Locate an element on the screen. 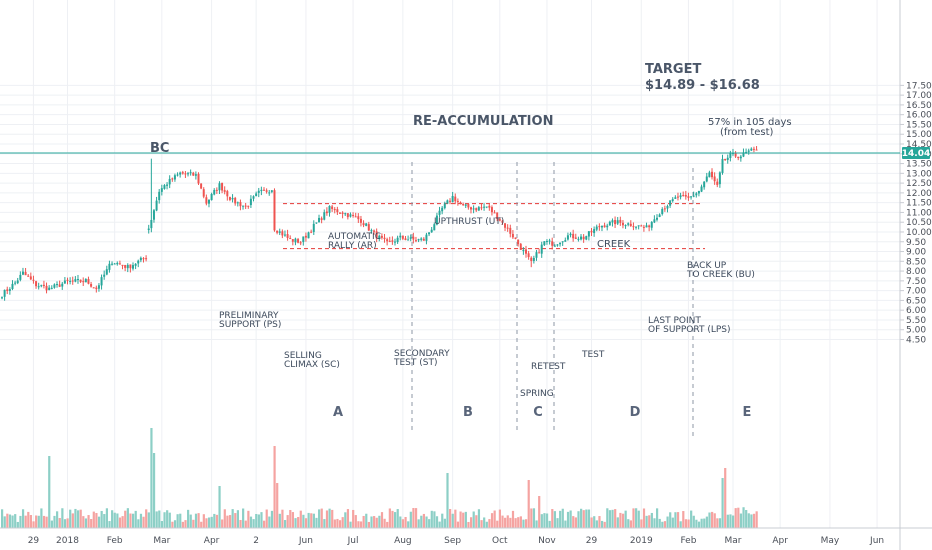  price-tick-label: 17.50 is located at coordinates (919, 86).